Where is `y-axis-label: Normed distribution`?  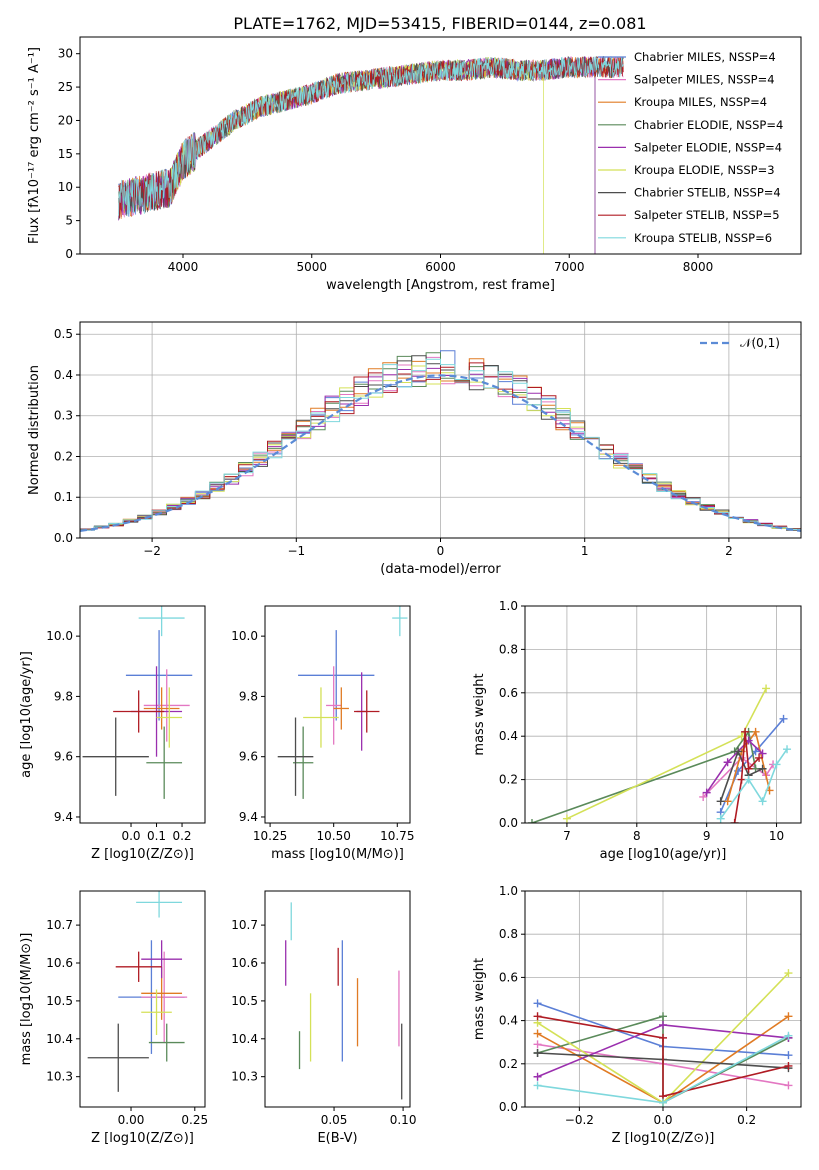
y-axis-label: Normed distribution is located at coordinates (34, 430).